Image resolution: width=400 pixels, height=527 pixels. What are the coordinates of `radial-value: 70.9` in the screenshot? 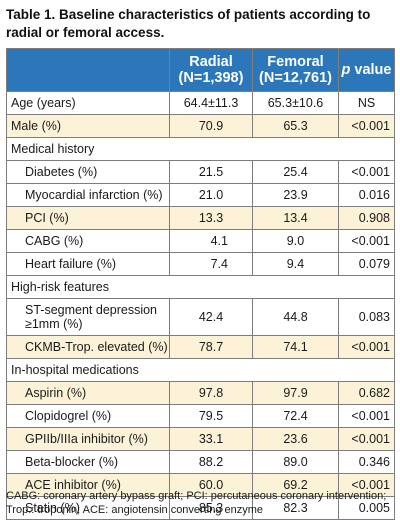 It's located at (211, 126).